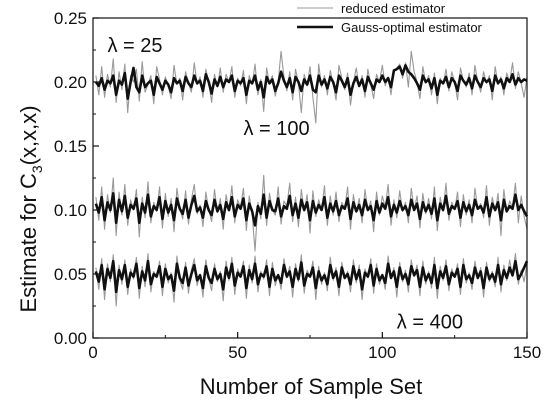 Image resolution: width=557 pixels, height=403 pixels. What do you see at coordinates (311, 386) in the screenshot?
I see `x-axis-title: Number of Sample Set` at bounding box center [311, 386].